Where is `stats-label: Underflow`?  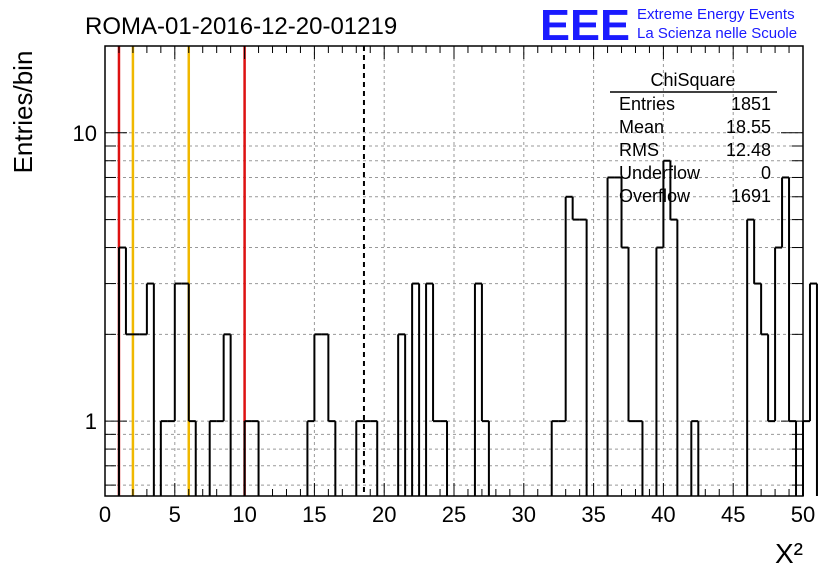 stats-label: Underflow is located at coordinates (660, 173).